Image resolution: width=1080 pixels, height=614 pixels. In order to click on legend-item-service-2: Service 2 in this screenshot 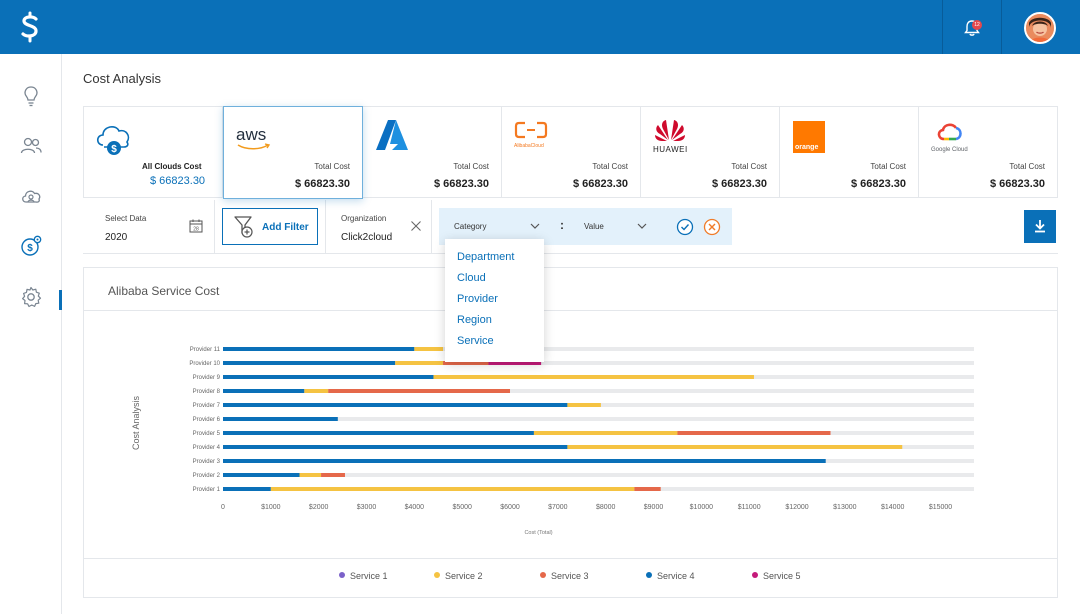, I will do `click(458, 576)`.